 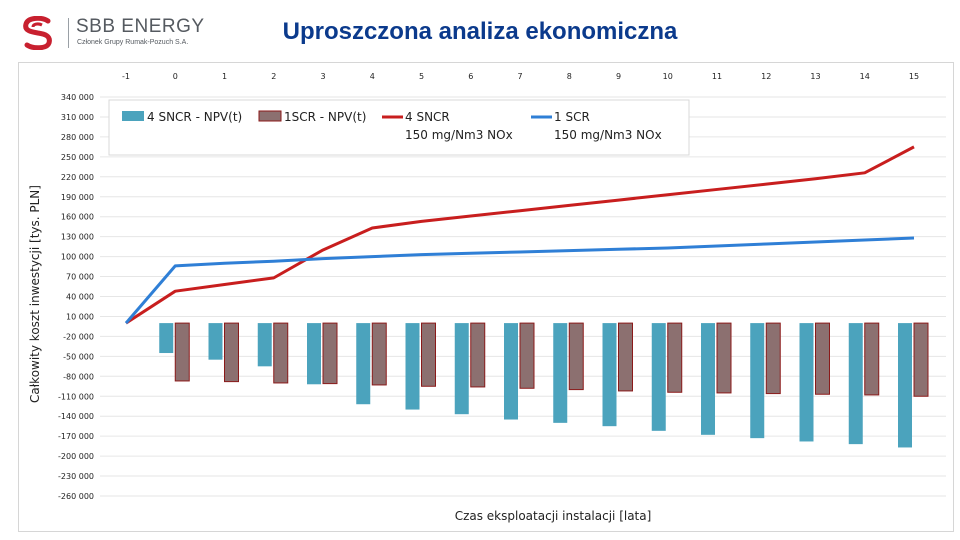 What do you see at coordinates (865, 76) in the screenshot?
I see `x-tick-label: 14` at bounding box center [865, 76].